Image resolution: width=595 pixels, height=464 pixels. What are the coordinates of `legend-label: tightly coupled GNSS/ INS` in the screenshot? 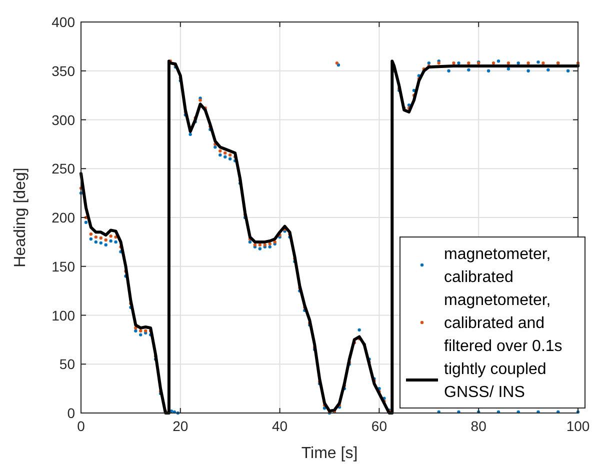 It's located at (495, 381).